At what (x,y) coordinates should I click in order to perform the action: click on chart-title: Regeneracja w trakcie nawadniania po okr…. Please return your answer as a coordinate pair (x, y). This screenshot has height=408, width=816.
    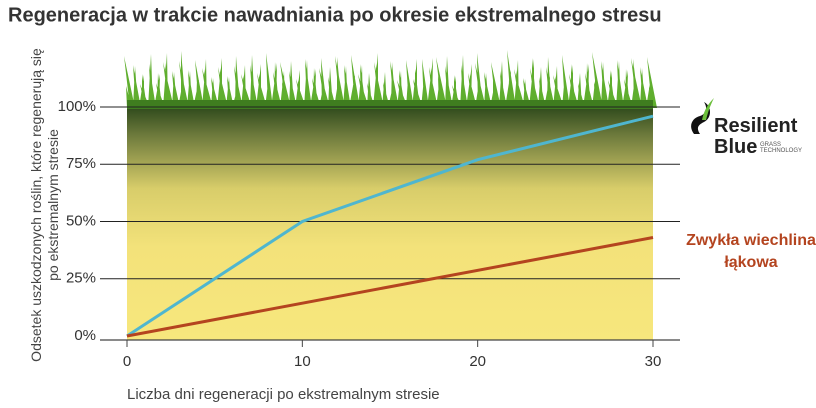
    Looking at the image, I should click on (335, 15).